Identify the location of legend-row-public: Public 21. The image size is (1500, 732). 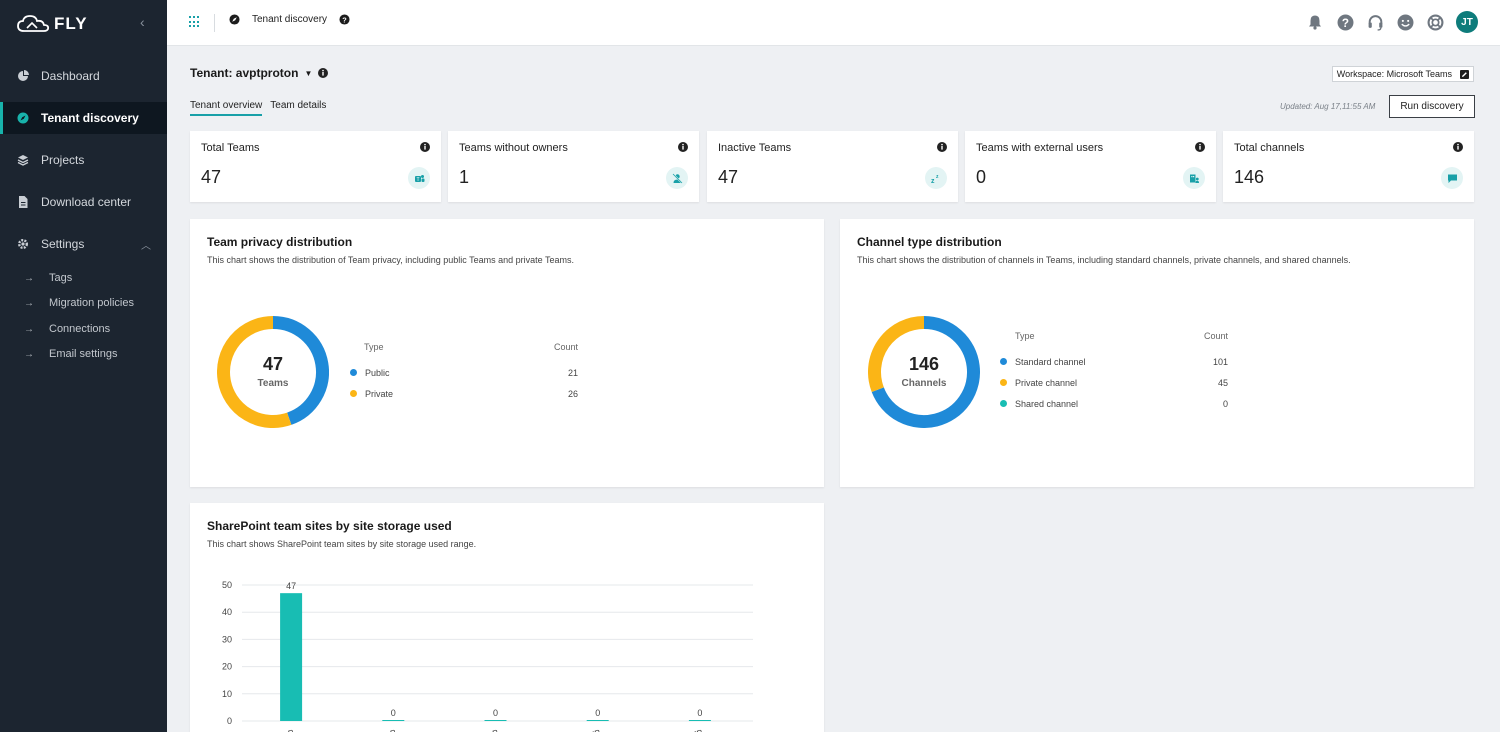
(464, 372).